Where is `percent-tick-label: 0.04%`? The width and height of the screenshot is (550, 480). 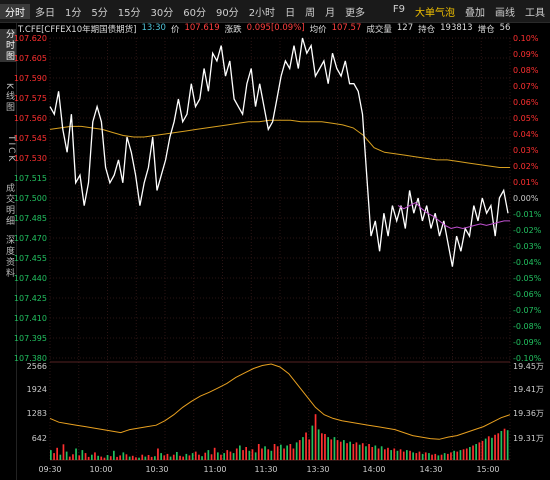
percent-tick-label: 0.04% is located at coordinates (526, 134).